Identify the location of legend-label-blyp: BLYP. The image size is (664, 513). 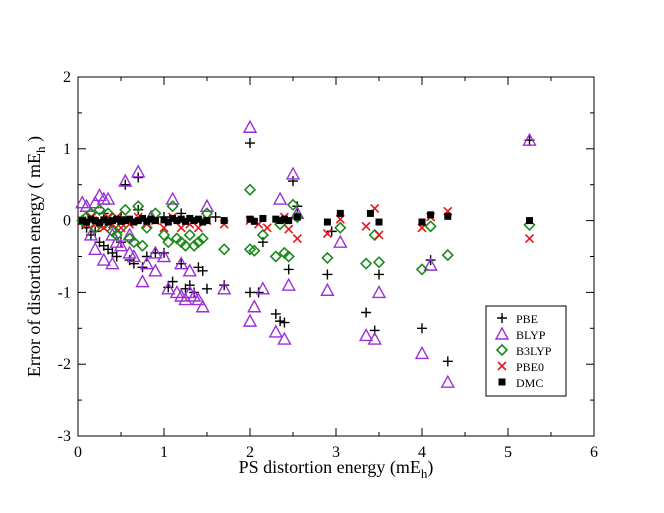
(531, 335).